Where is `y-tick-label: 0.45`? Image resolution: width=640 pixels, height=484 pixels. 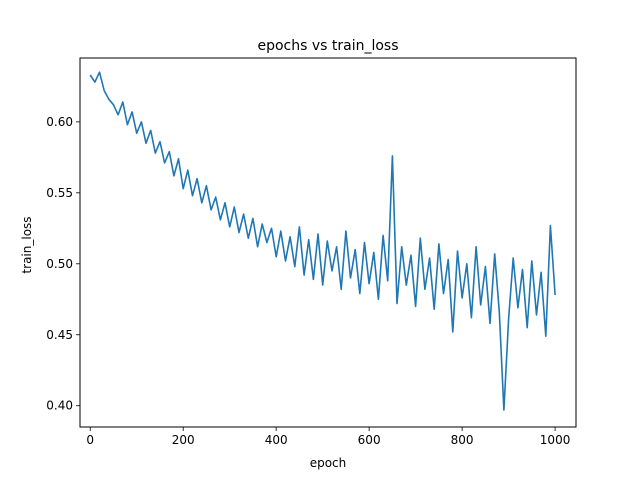
y-tick-label: 0.45 is located at coordinates (59, 335).